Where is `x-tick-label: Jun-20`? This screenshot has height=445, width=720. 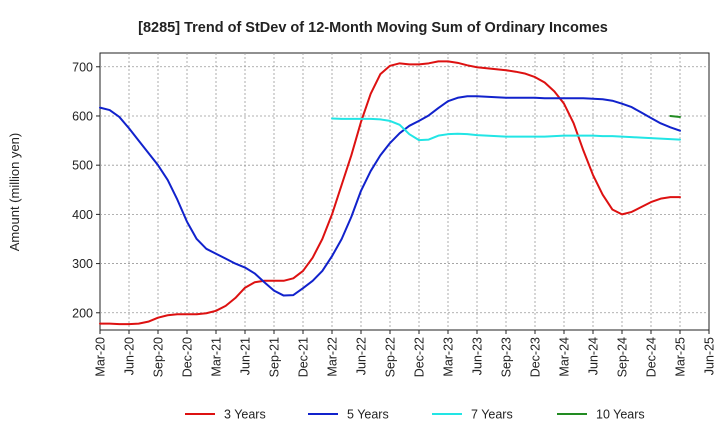
x-tick-label: Jun-20 is located at coordinates (130, 356).